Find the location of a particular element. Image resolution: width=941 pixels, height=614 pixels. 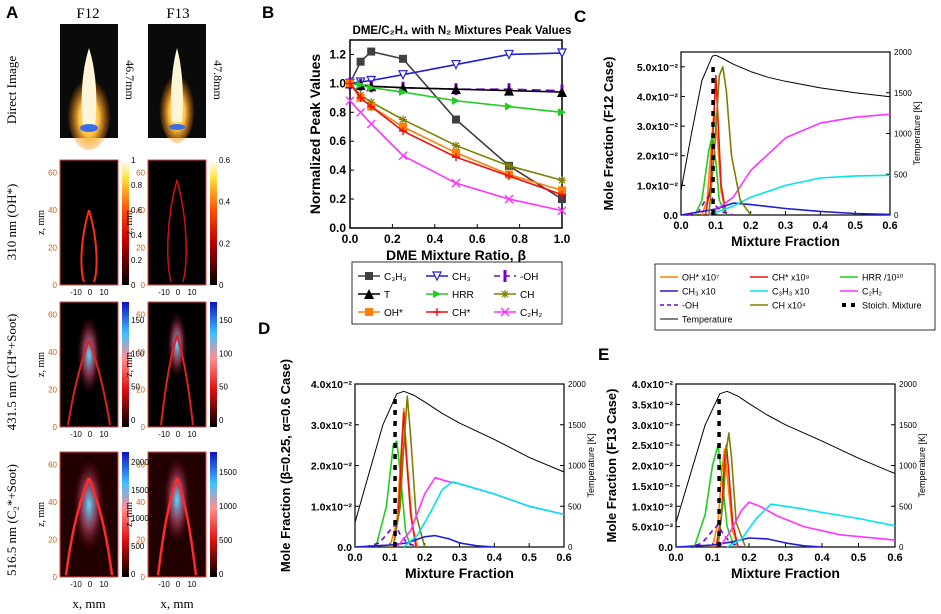

image-y-tick: 40 is located at coordinates (140, 352).